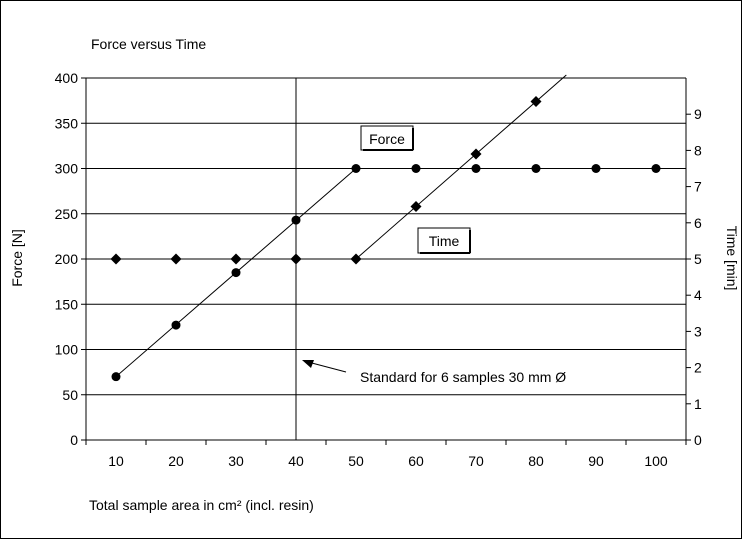  I want to click on y2-tick-label-9: 9, so click(698, 114).